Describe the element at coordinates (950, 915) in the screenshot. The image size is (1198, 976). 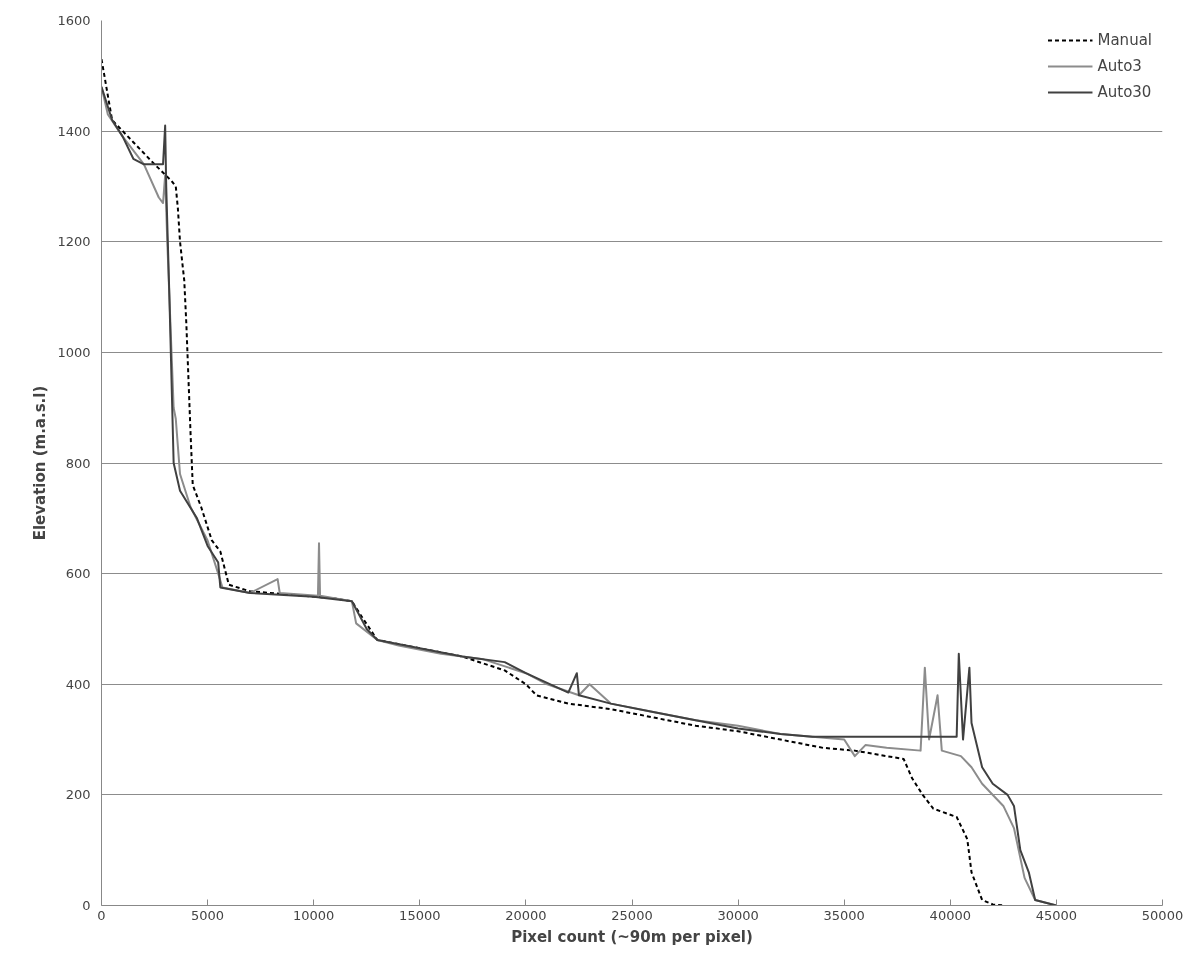
I see `x-tick-label: 40000` at that location.